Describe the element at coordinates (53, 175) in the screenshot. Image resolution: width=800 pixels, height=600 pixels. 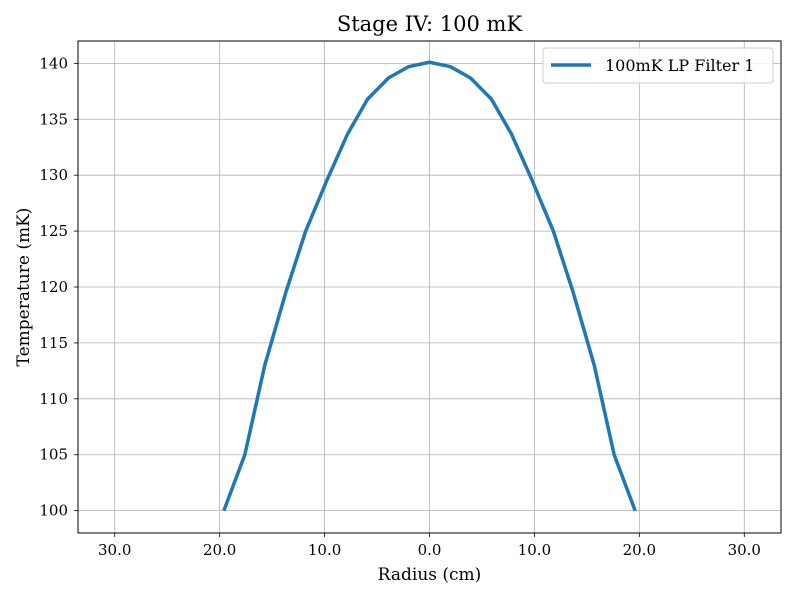
I see `y-tick-label: 130` at that location.